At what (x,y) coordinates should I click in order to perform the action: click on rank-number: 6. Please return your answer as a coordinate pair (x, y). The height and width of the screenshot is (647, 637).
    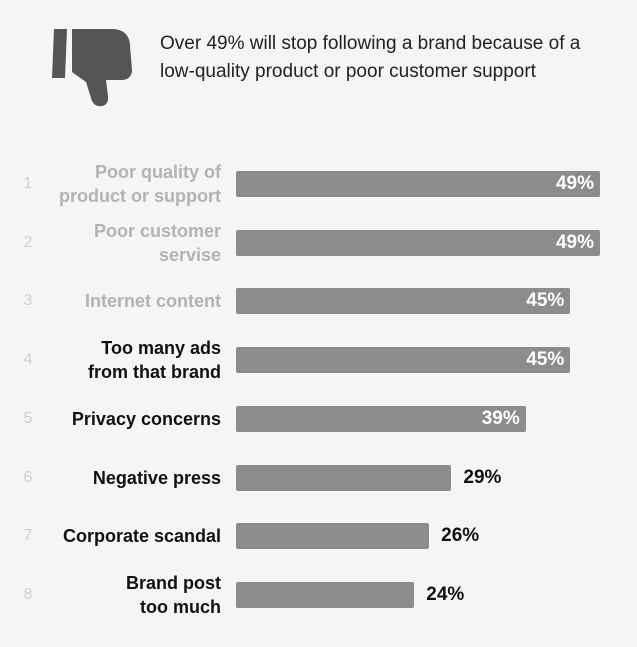
    Looking at the image, I should click on (28, 477).